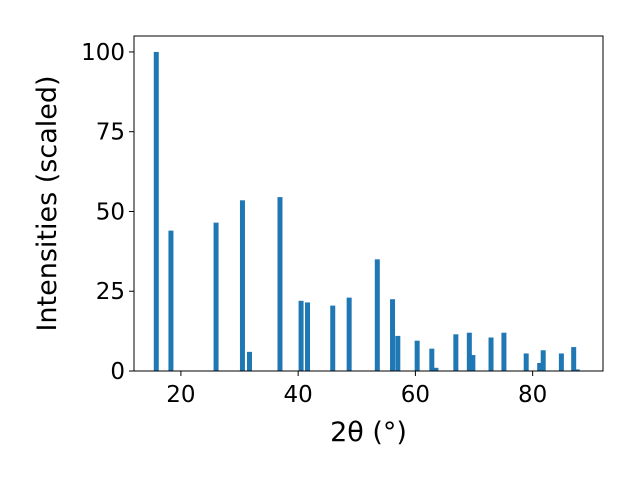 The width and height of the screenshot is (640, 480). I want to click on y-tick-label: 75, so click(110, 133).